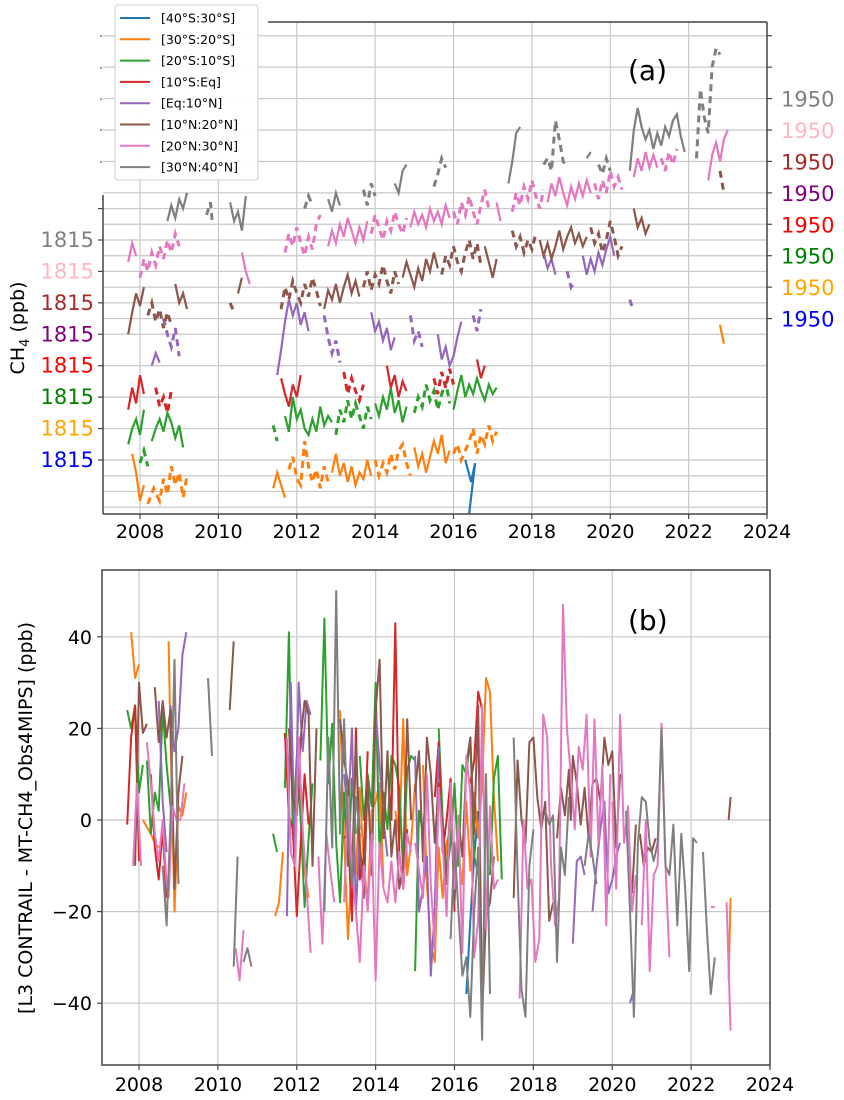 This screenshot has width=844, height=1100. What do you see at coordinates (199, 167) in the screenshot?
I see `legend-label: [30°N:40°N]` at bounding box center [199, 167].